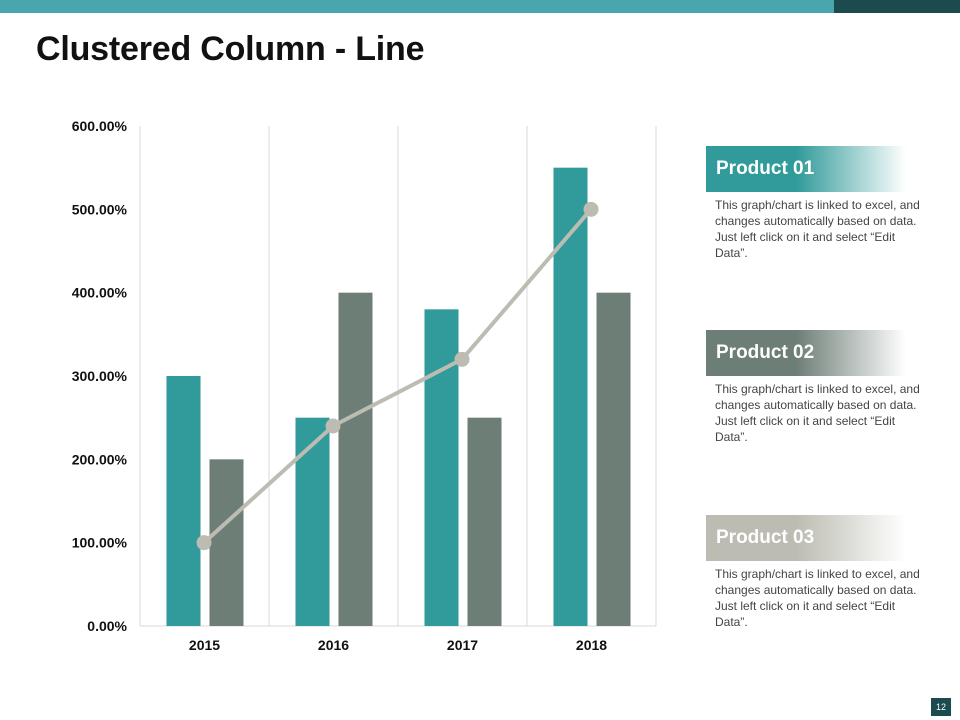 Image resolution: width=960 pixels, height=720 pixels. Describe the element at coordinates (591, 209) in the screenshot. I see `line-point-2018` at that location.